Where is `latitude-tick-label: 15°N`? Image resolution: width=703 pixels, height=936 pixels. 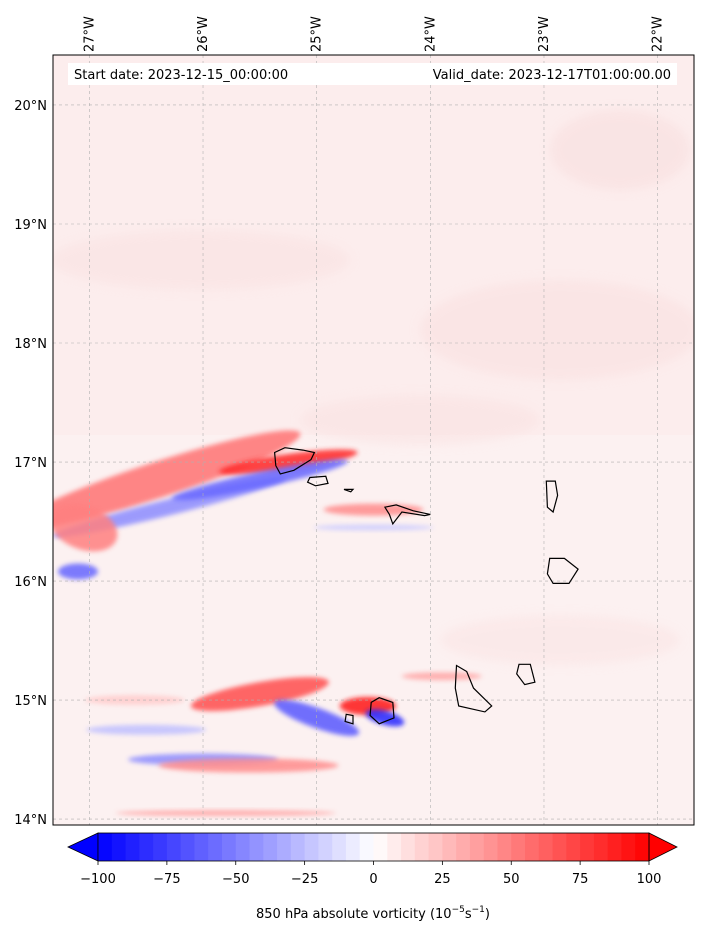 latitude-tick-label: 15°N is located at coordinates (30, 701).